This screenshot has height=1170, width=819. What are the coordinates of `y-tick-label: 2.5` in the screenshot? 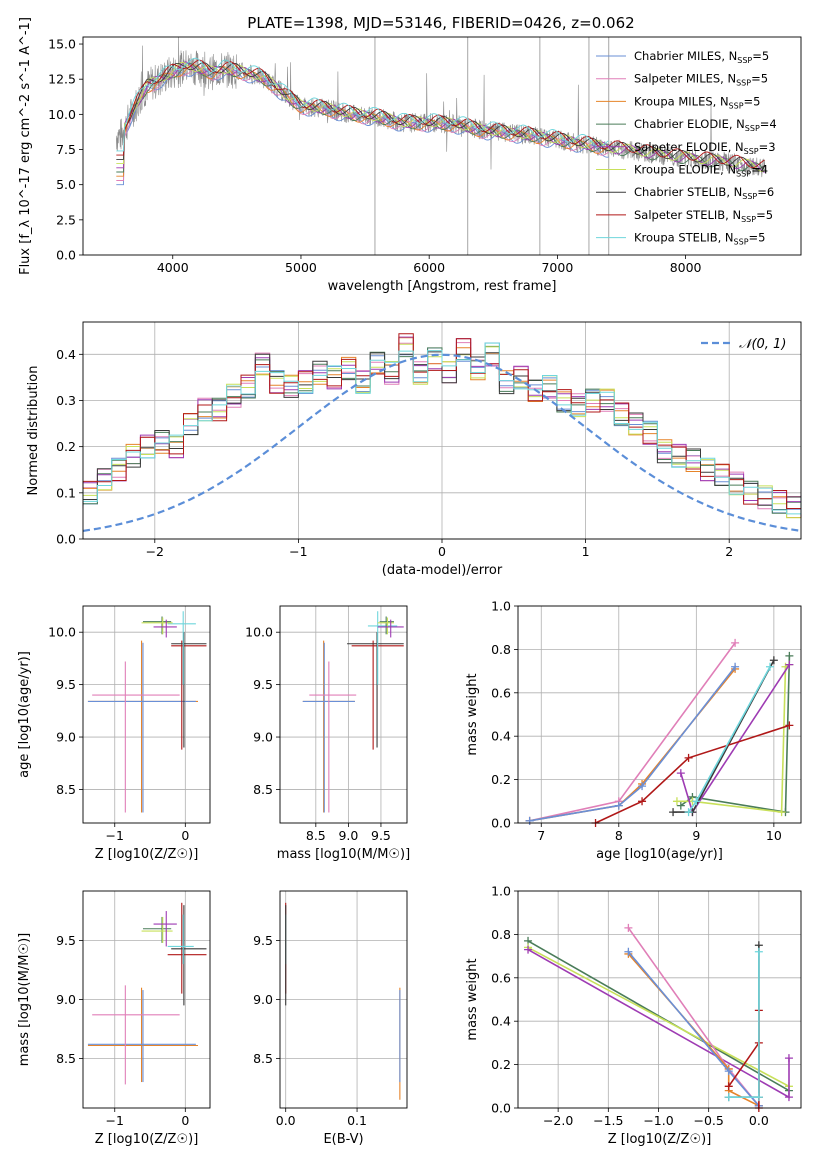 It's located at (66, 219).